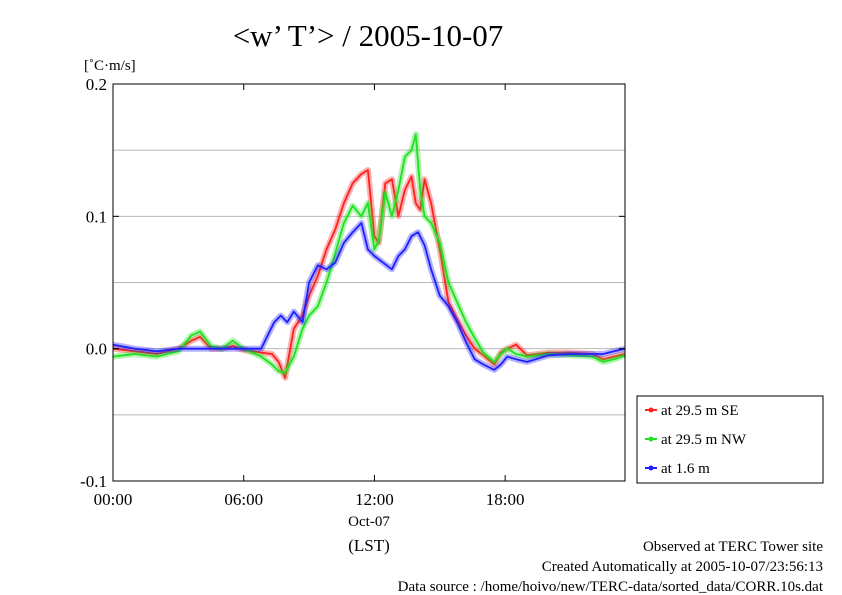 The image size is (842, 595). I want to click on legend-label-1: at 29.5 m NW, so click(704, 440).